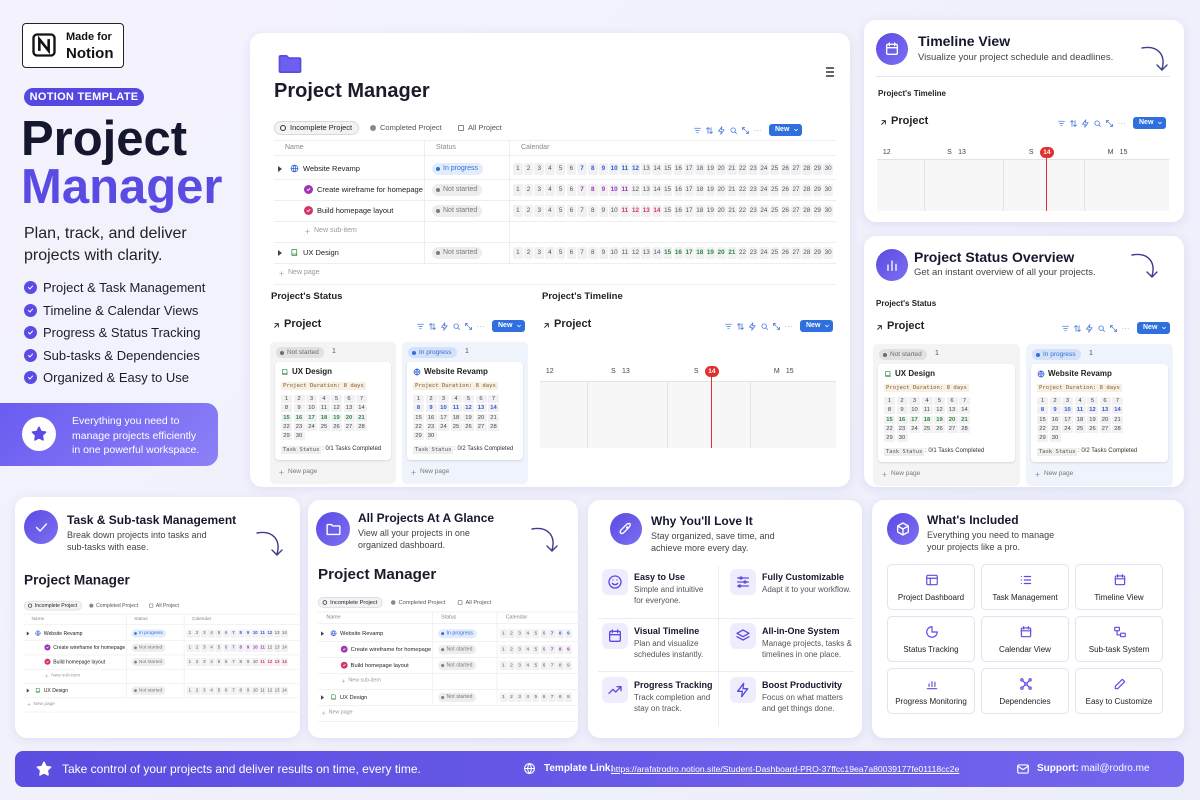  I want to click on plus-icon, so click(281, 472).